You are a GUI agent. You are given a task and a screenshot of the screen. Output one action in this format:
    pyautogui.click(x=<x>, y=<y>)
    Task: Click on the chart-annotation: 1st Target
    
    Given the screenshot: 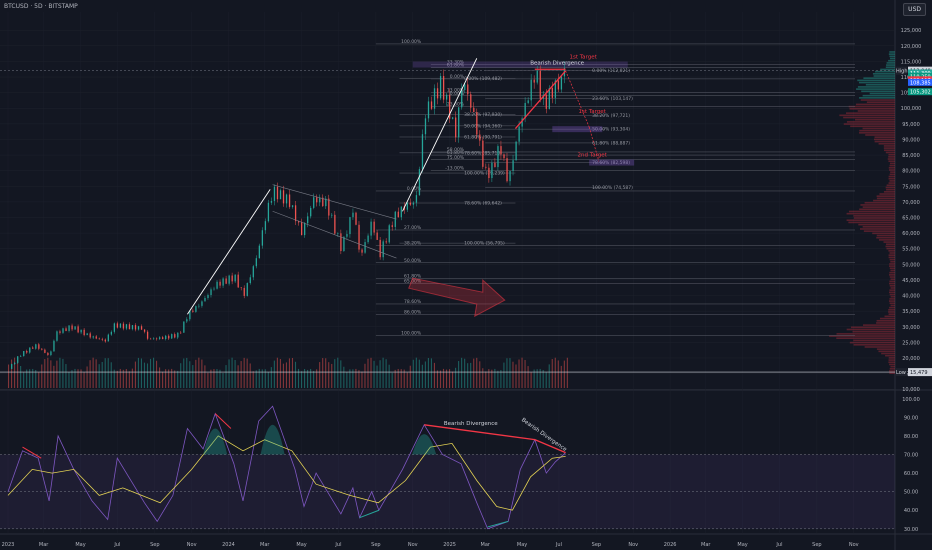 What is the action you would take?
    pyautogui.click(x=583, y=57)
    